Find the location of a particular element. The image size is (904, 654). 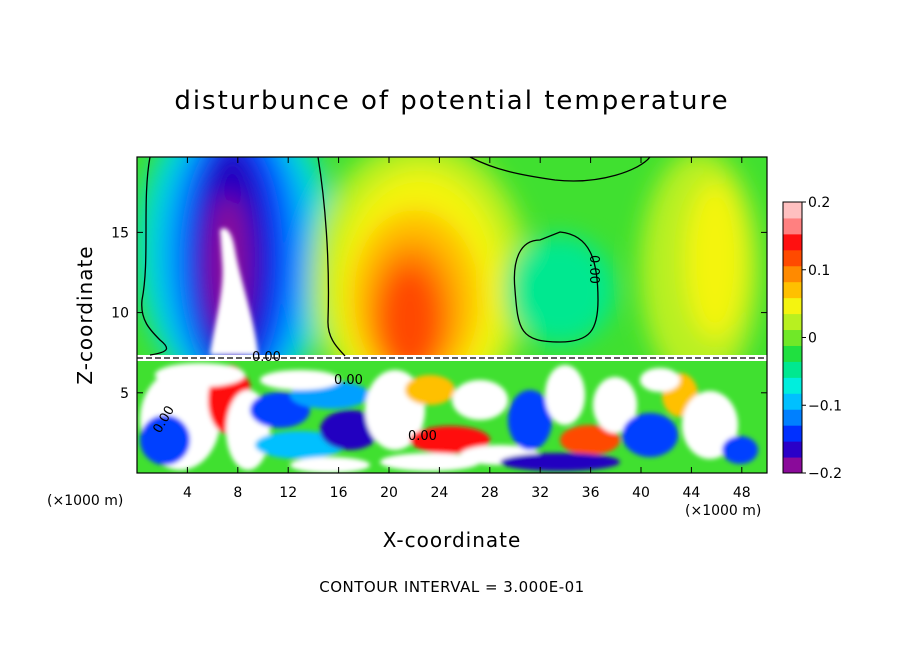

x-tick-label: 20 is located at coordinates (389, 493).